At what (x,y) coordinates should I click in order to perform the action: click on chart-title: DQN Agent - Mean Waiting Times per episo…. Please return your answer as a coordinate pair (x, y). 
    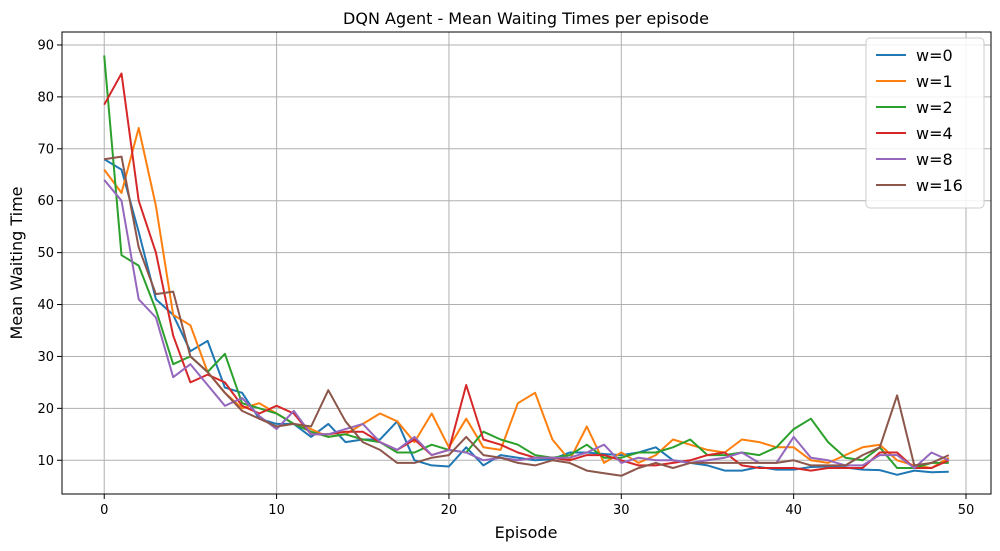
    Looking at the image, I should click on (526, 18).